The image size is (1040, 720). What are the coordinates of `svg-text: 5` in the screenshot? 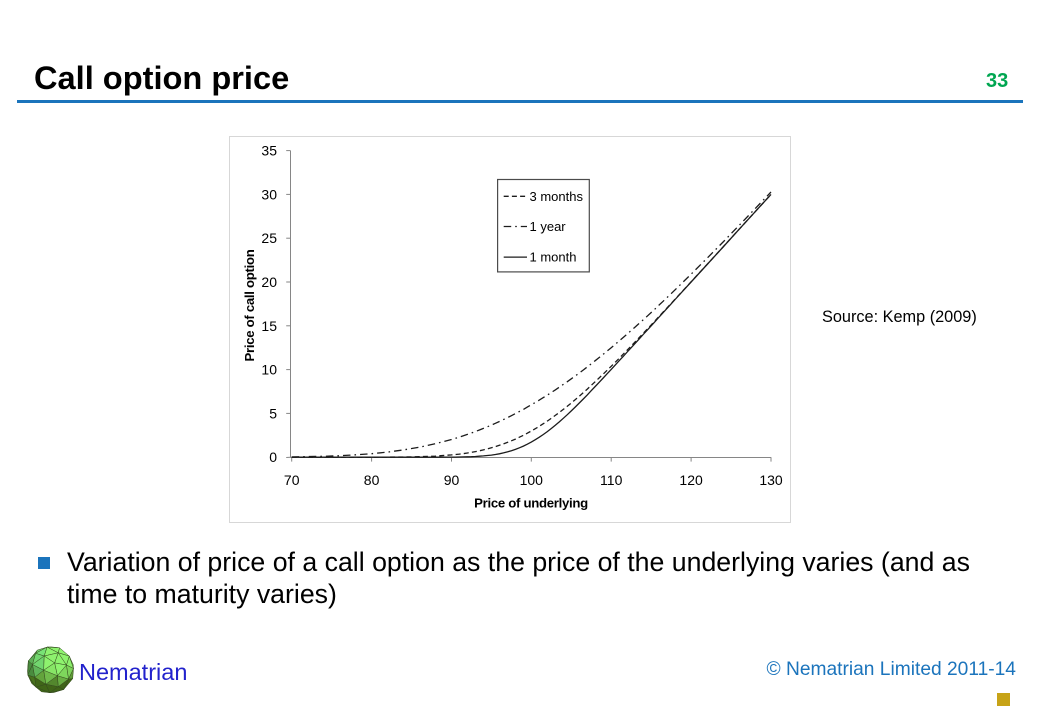 It's located at (273, 413).